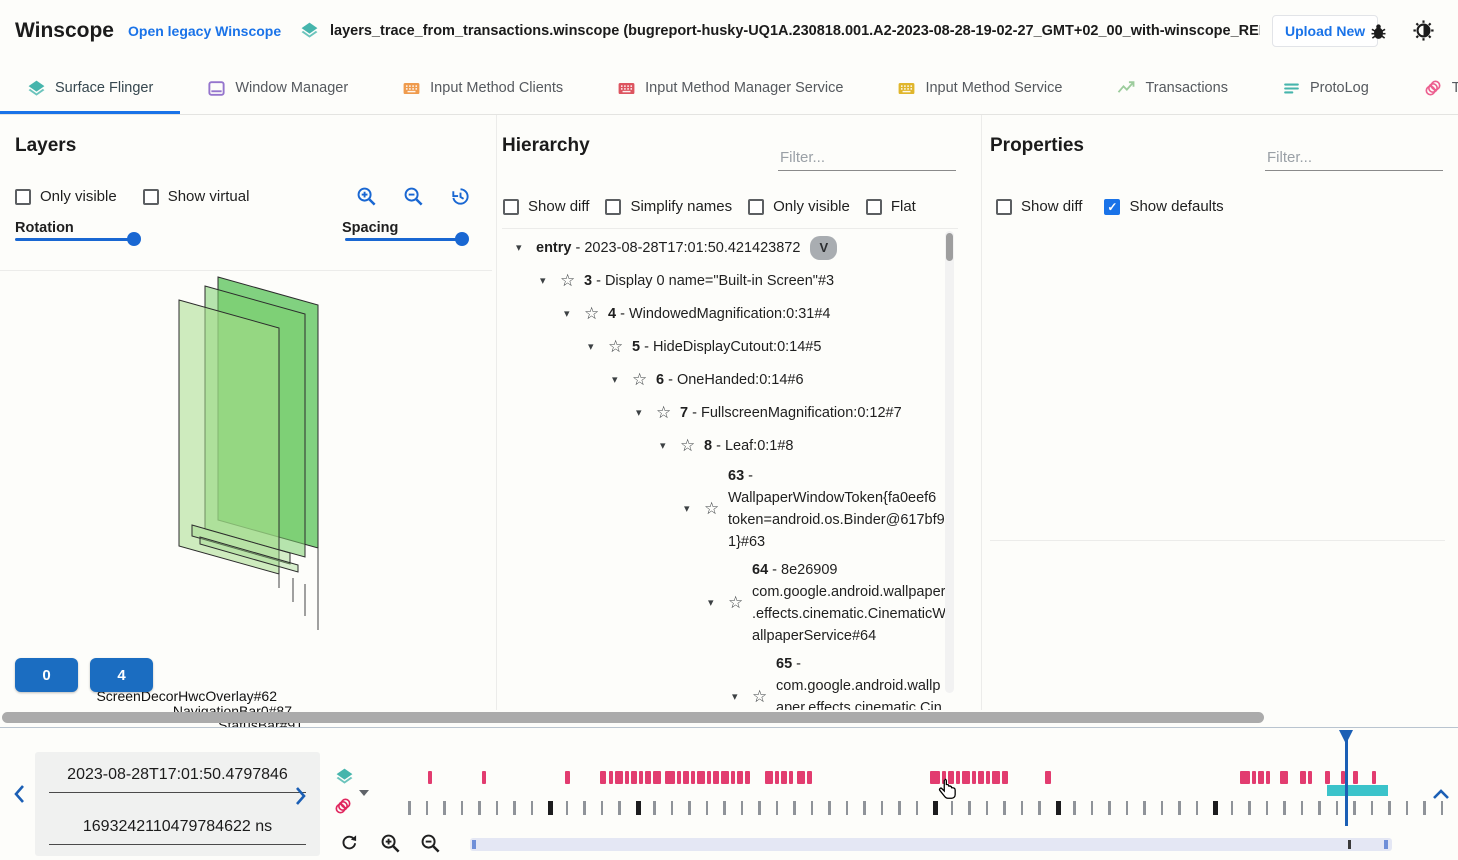  What do you see at coordinates (46, 675) in the screenshot?
I see `curr-root-id-button: 0` at bounding box center [46, 675].